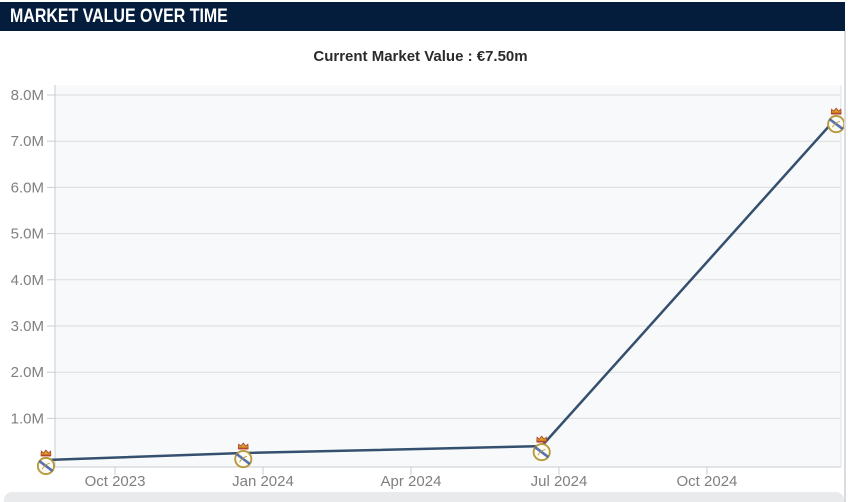  I want to click on section-header: MARKET VALUE OVER TIME, so click(422, 16).